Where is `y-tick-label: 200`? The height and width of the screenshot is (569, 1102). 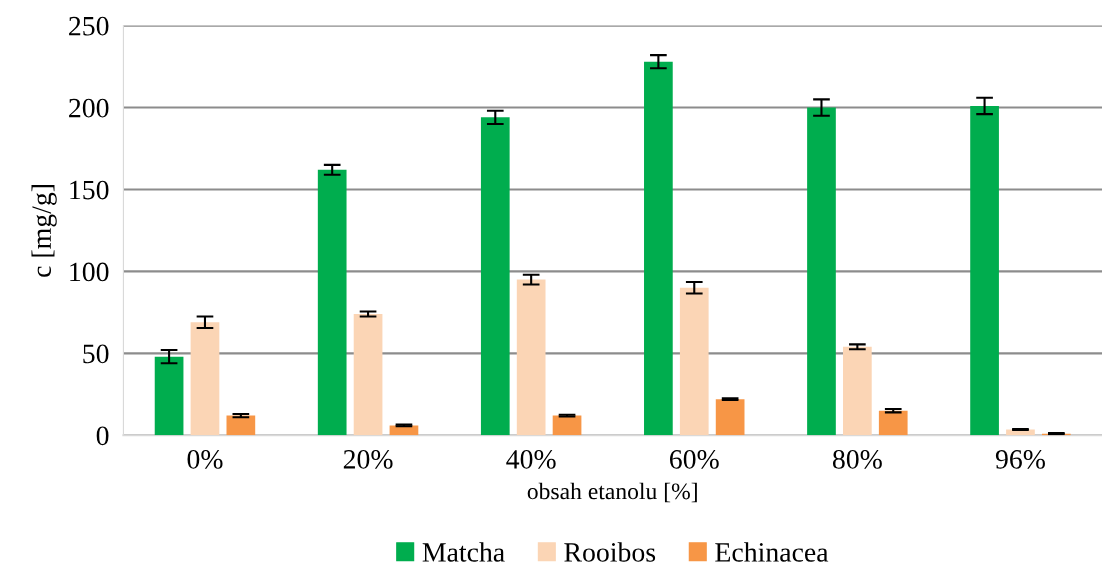
y-tick-label: 200 is located at coordinates (89, 108).